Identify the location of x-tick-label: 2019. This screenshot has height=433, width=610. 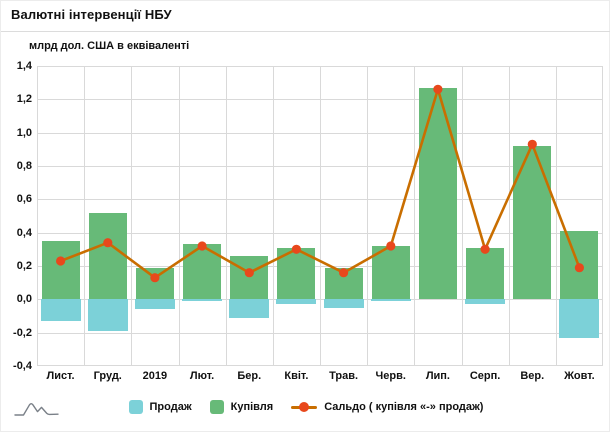
(155, 376).